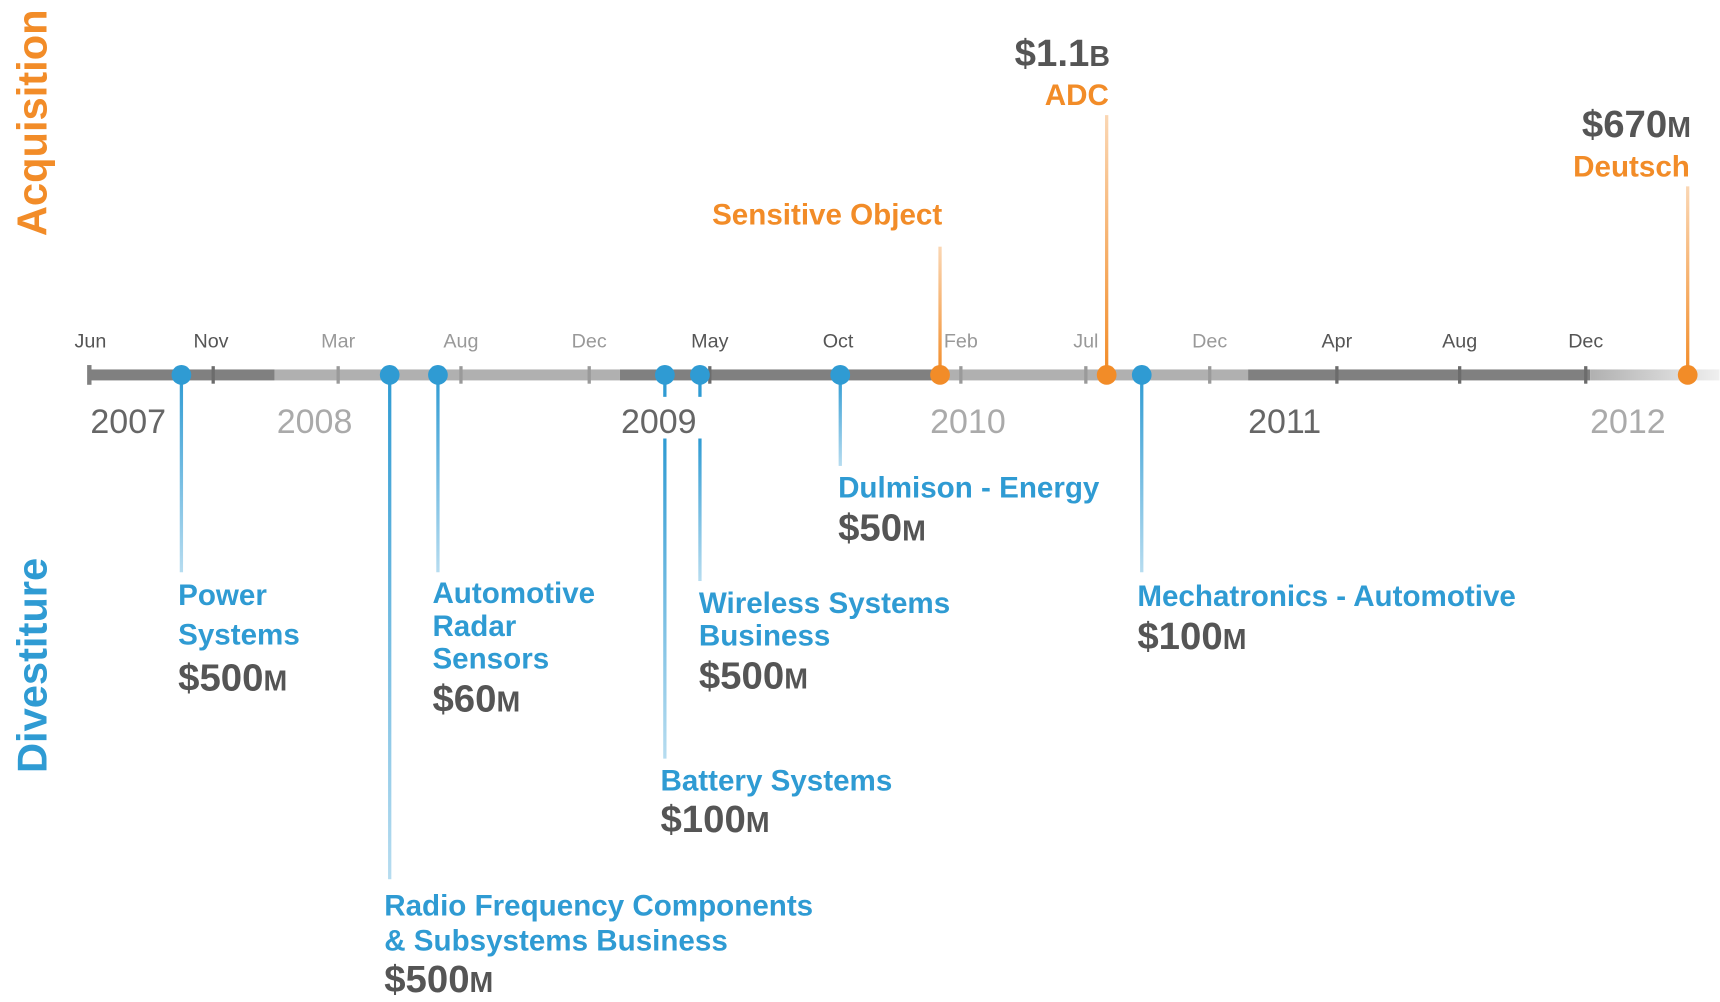 This screenshot has width=1720, height=1002. I want to click on year-label: 2007, so click(128, 422).